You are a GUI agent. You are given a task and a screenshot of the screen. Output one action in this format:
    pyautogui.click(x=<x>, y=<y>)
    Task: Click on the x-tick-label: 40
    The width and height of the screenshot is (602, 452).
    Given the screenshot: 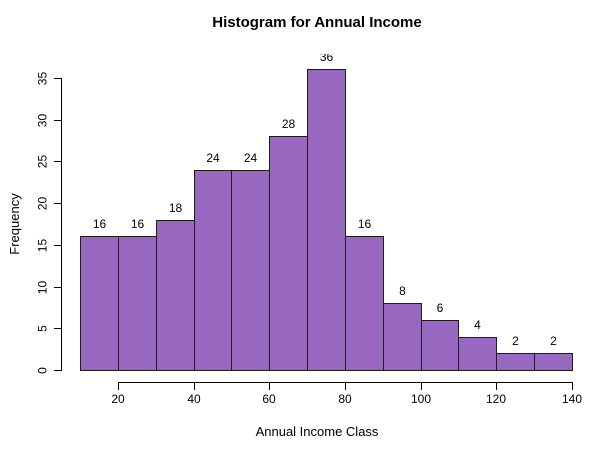 What is the action you would take?
    pyautogui.click(x=194, y=399)
    